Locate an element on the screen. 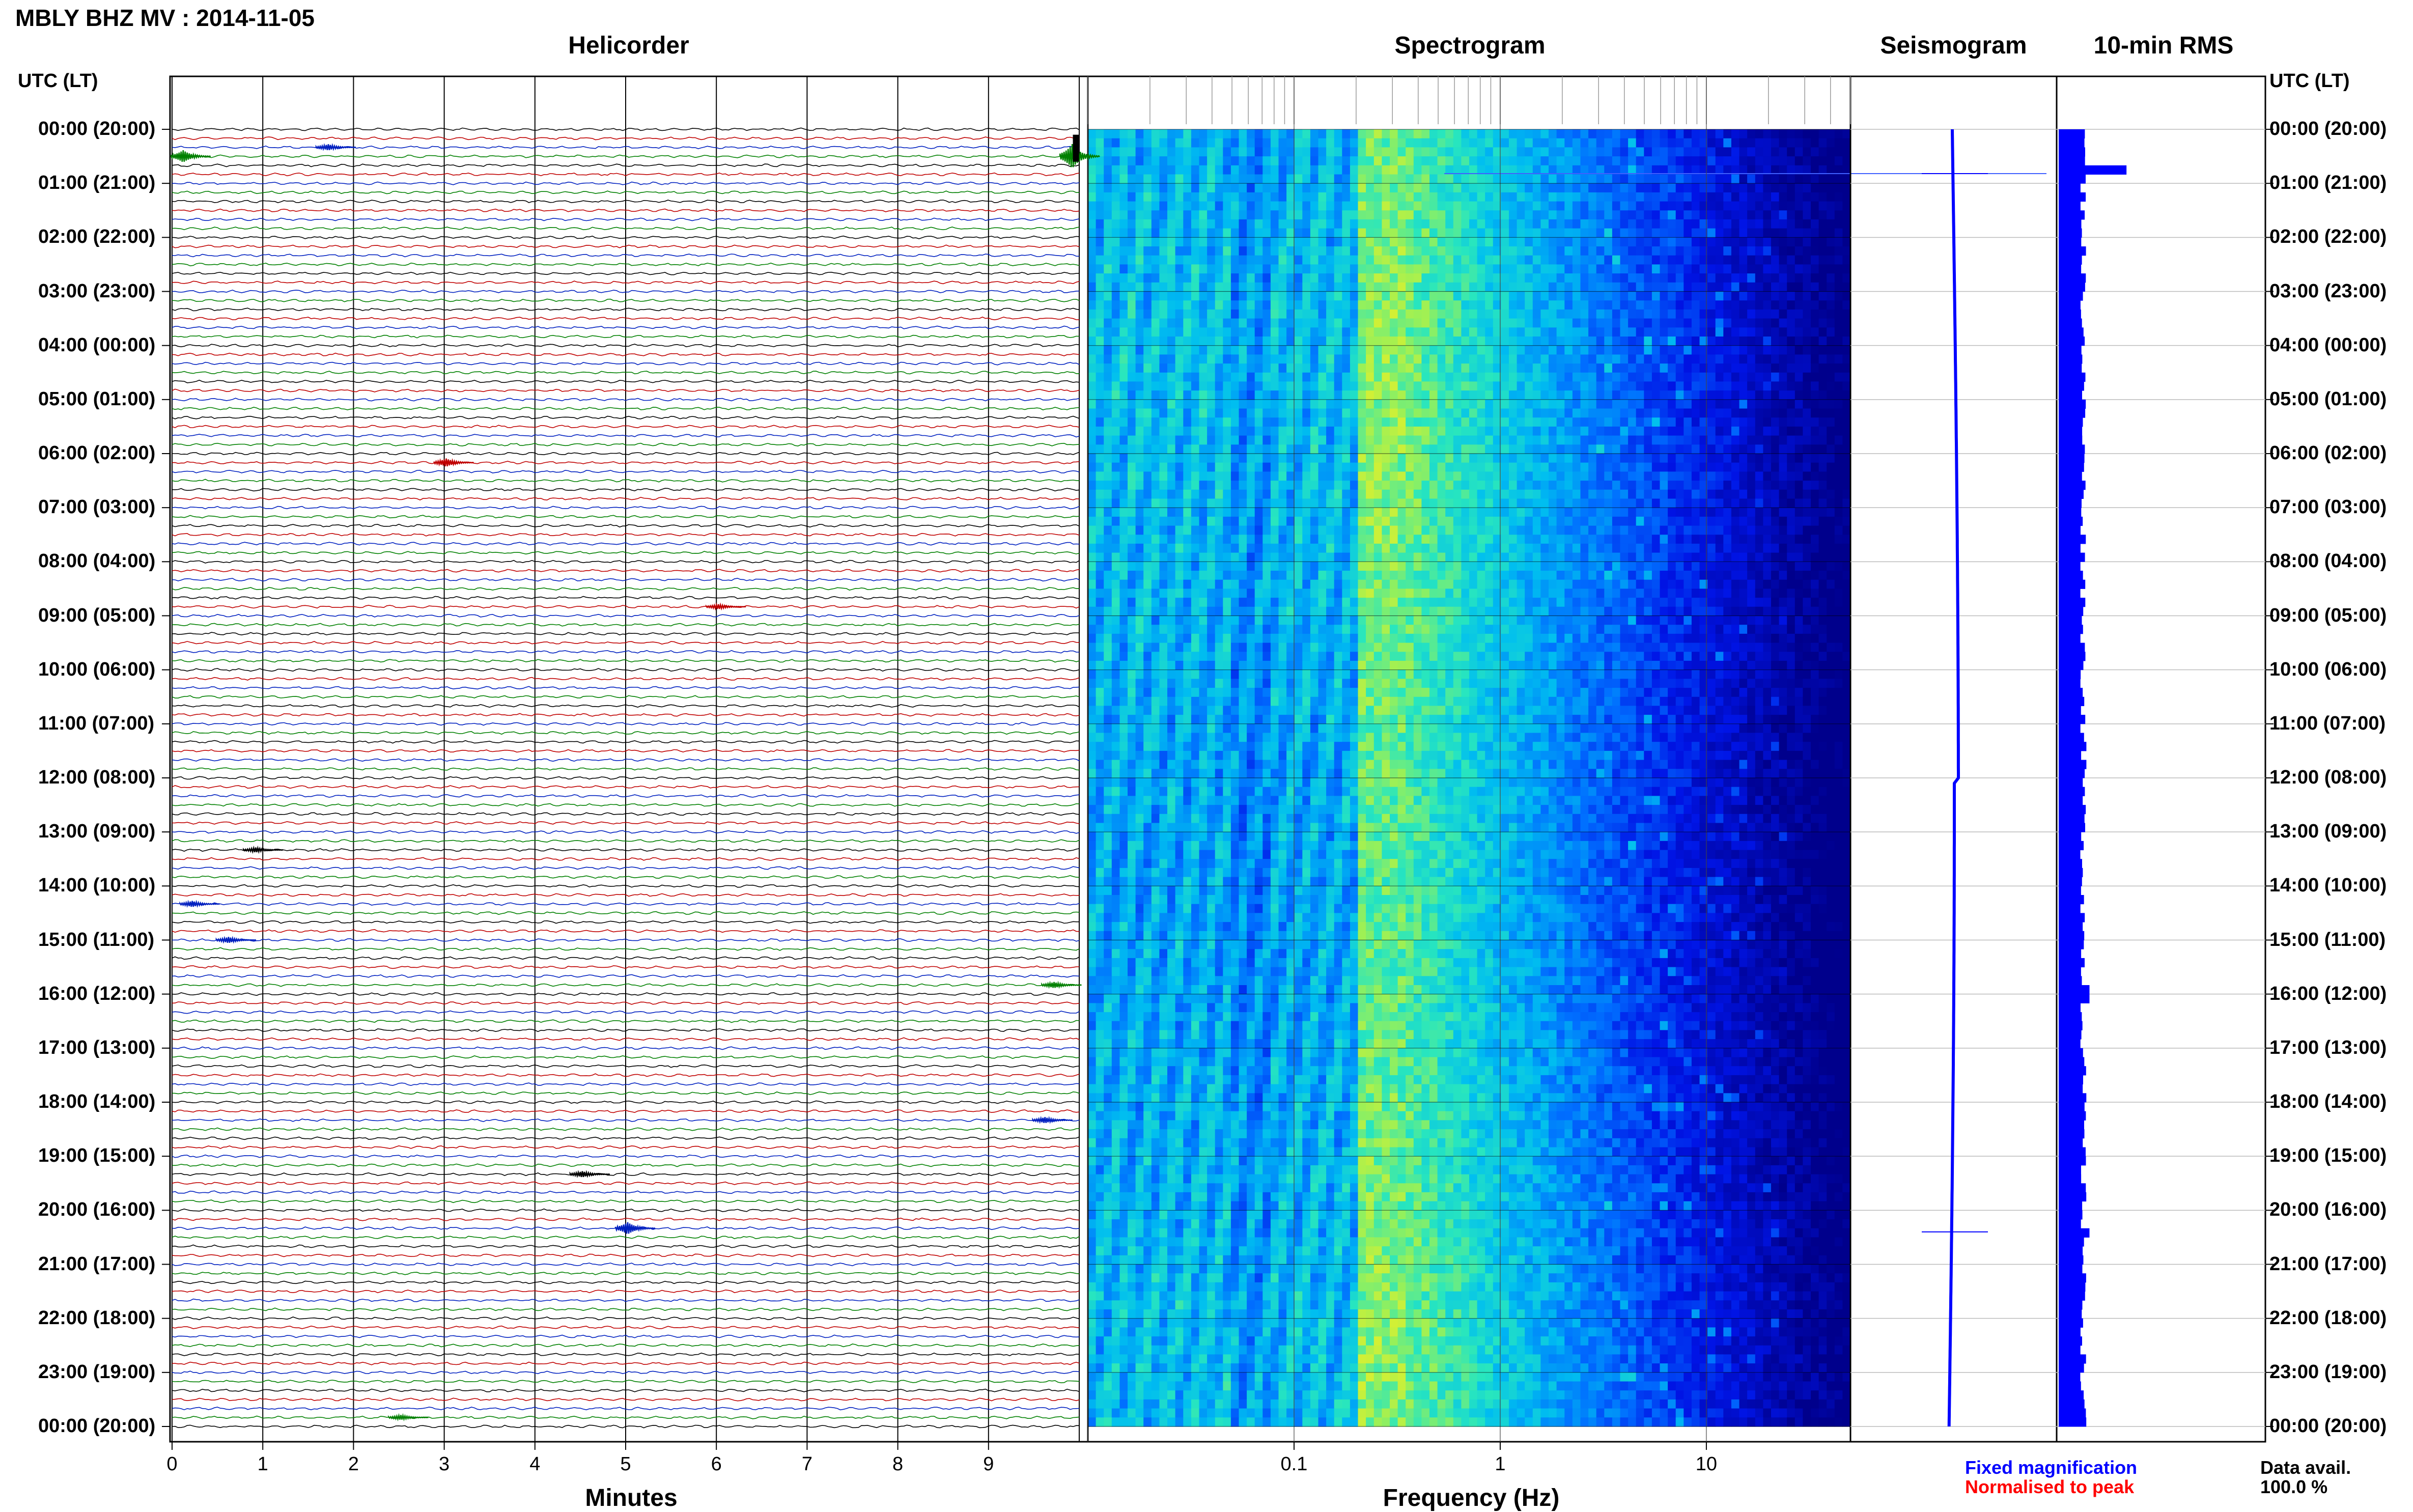 The width and height of the screenshot is (2413, 1512). data-avail-value: 100.0 % is located at coordinates (2293, 1487).